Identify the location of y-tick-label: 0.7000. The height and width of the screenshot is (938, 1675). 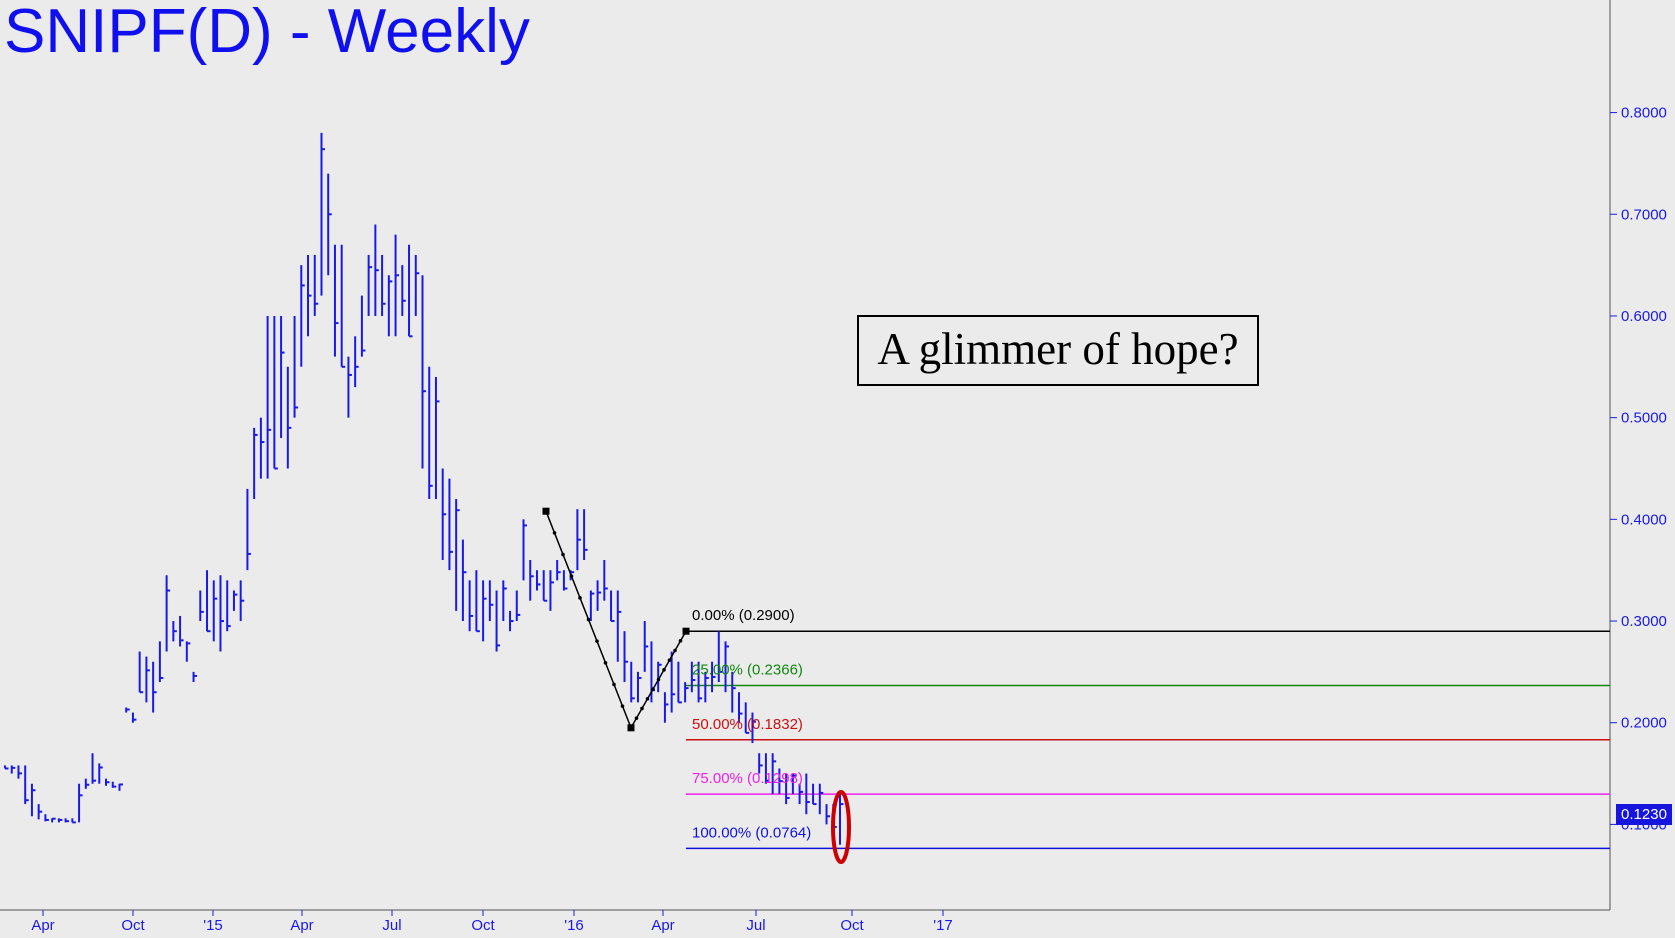
(1644, 214).